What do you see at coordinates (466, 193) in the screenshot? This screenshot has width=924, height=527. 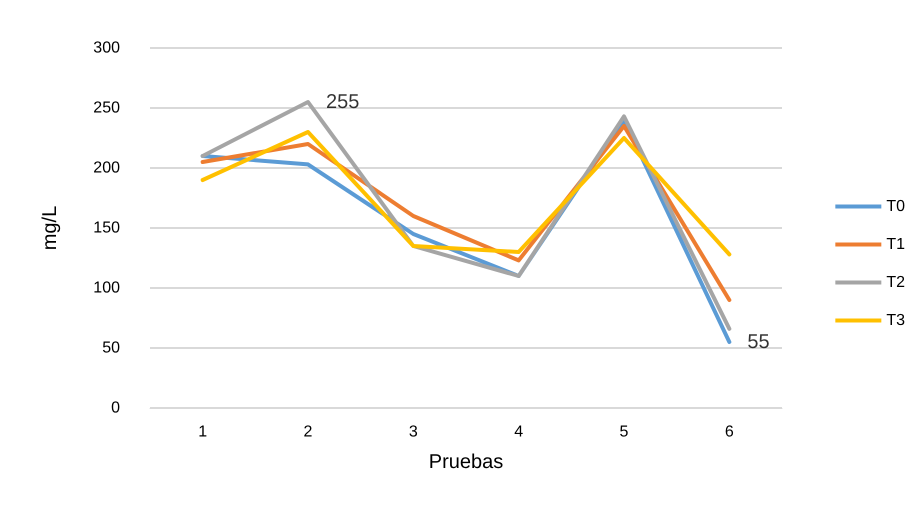 I see `line-series` at bounding box center [466, 193].